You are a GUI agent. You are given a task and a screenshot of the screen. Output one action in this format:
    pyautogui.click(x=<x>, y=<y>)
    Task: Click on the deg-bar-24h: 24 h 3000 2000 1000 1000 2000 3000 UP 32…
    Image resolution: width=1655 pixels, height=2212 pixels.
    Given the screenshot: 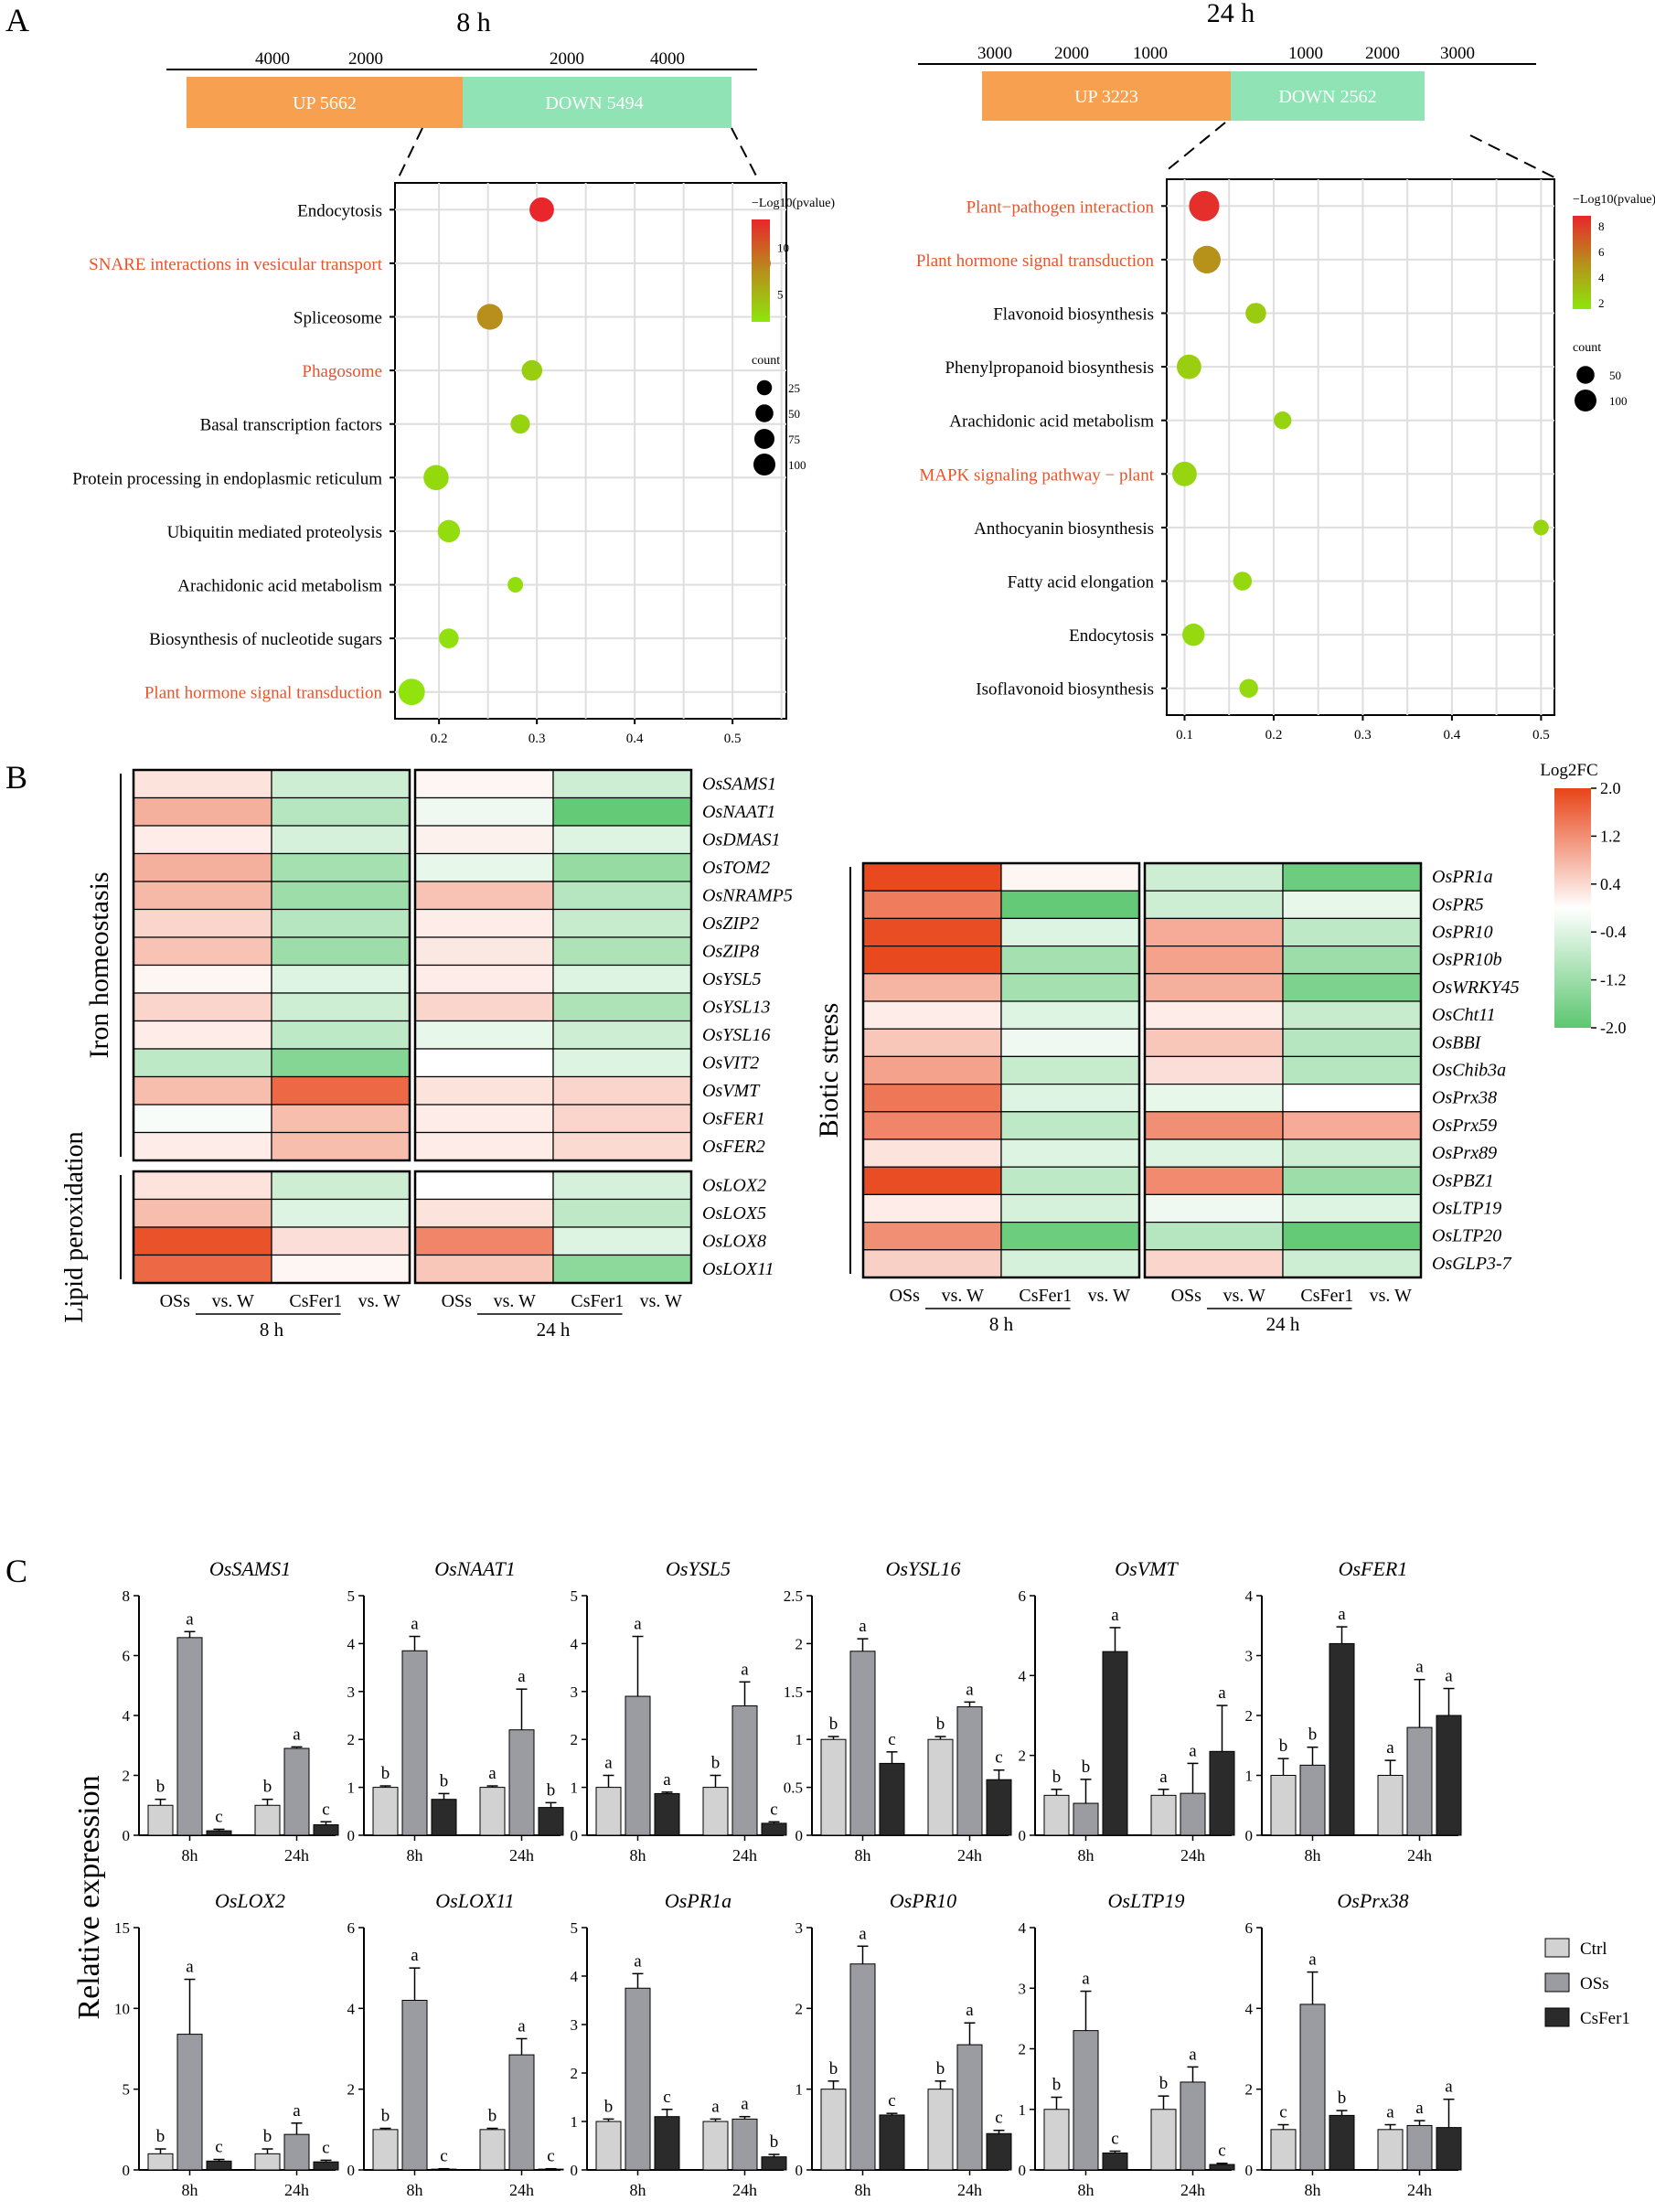 What is the action you would take?
    pyautogui.click(x=1236, y=89)
    